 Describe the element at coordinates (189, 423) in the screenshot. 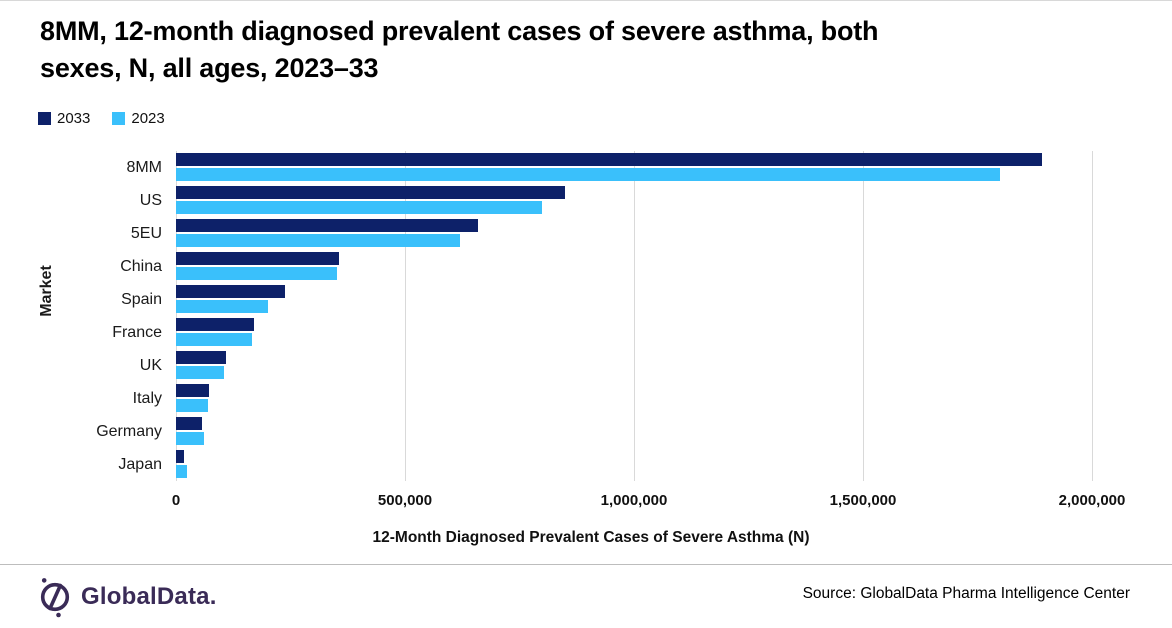

I see `bar-germany-2033` at that location.